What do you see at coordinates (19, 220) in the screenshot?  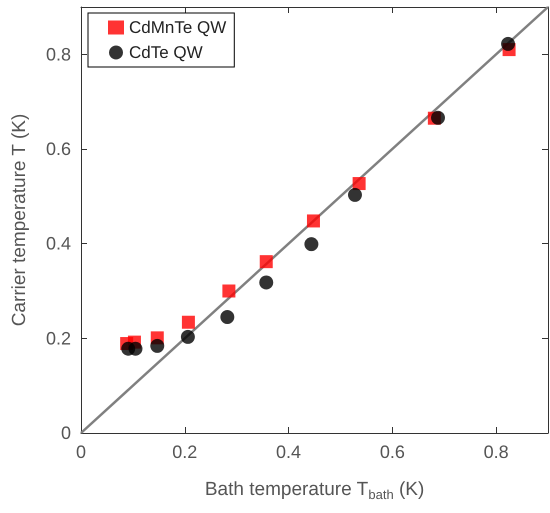 I see `y-axis-title: Carrier temperature T (K)` at bounding box center [19, 220].